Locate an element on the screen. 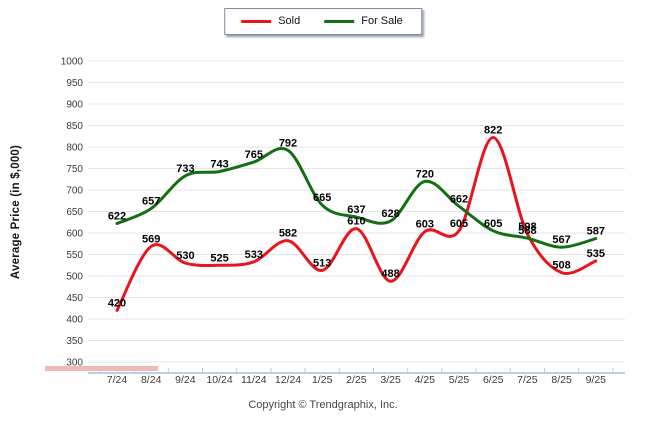  y-axis-title: Average Price (in $,000) is located at coordinates (16, 212).